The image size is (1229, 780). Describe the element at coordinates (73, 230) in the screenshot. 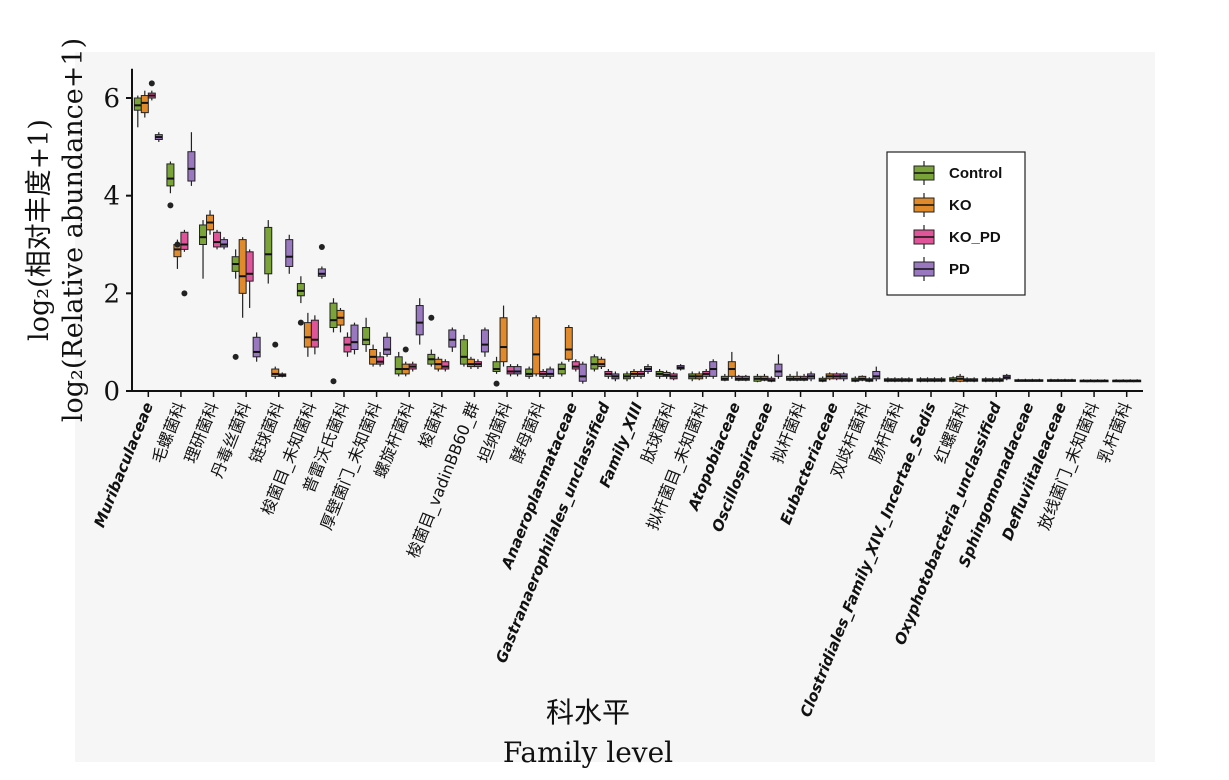

I see `y-axis-title-en: log₂(Relative abundance+1)` at that location.